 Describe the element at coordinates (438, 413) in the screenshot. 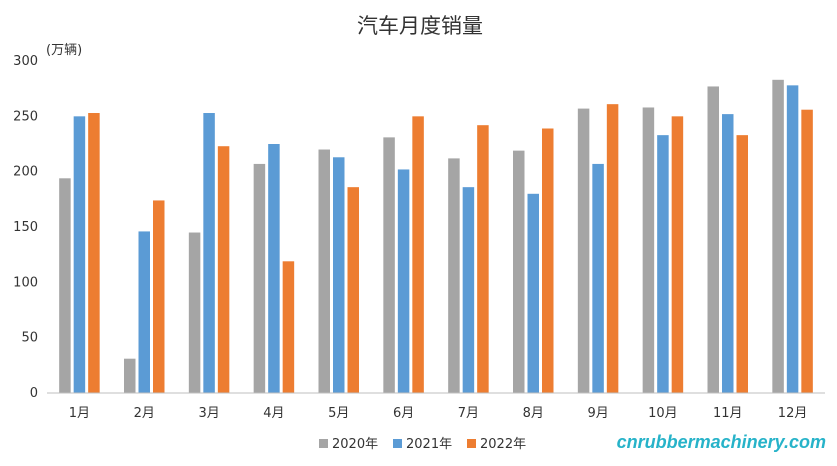

I see `x-axis-ticks: 1月 2月 3月 4月 5月 6月 7月 8月 9月 10月 11月 12月` at that location.